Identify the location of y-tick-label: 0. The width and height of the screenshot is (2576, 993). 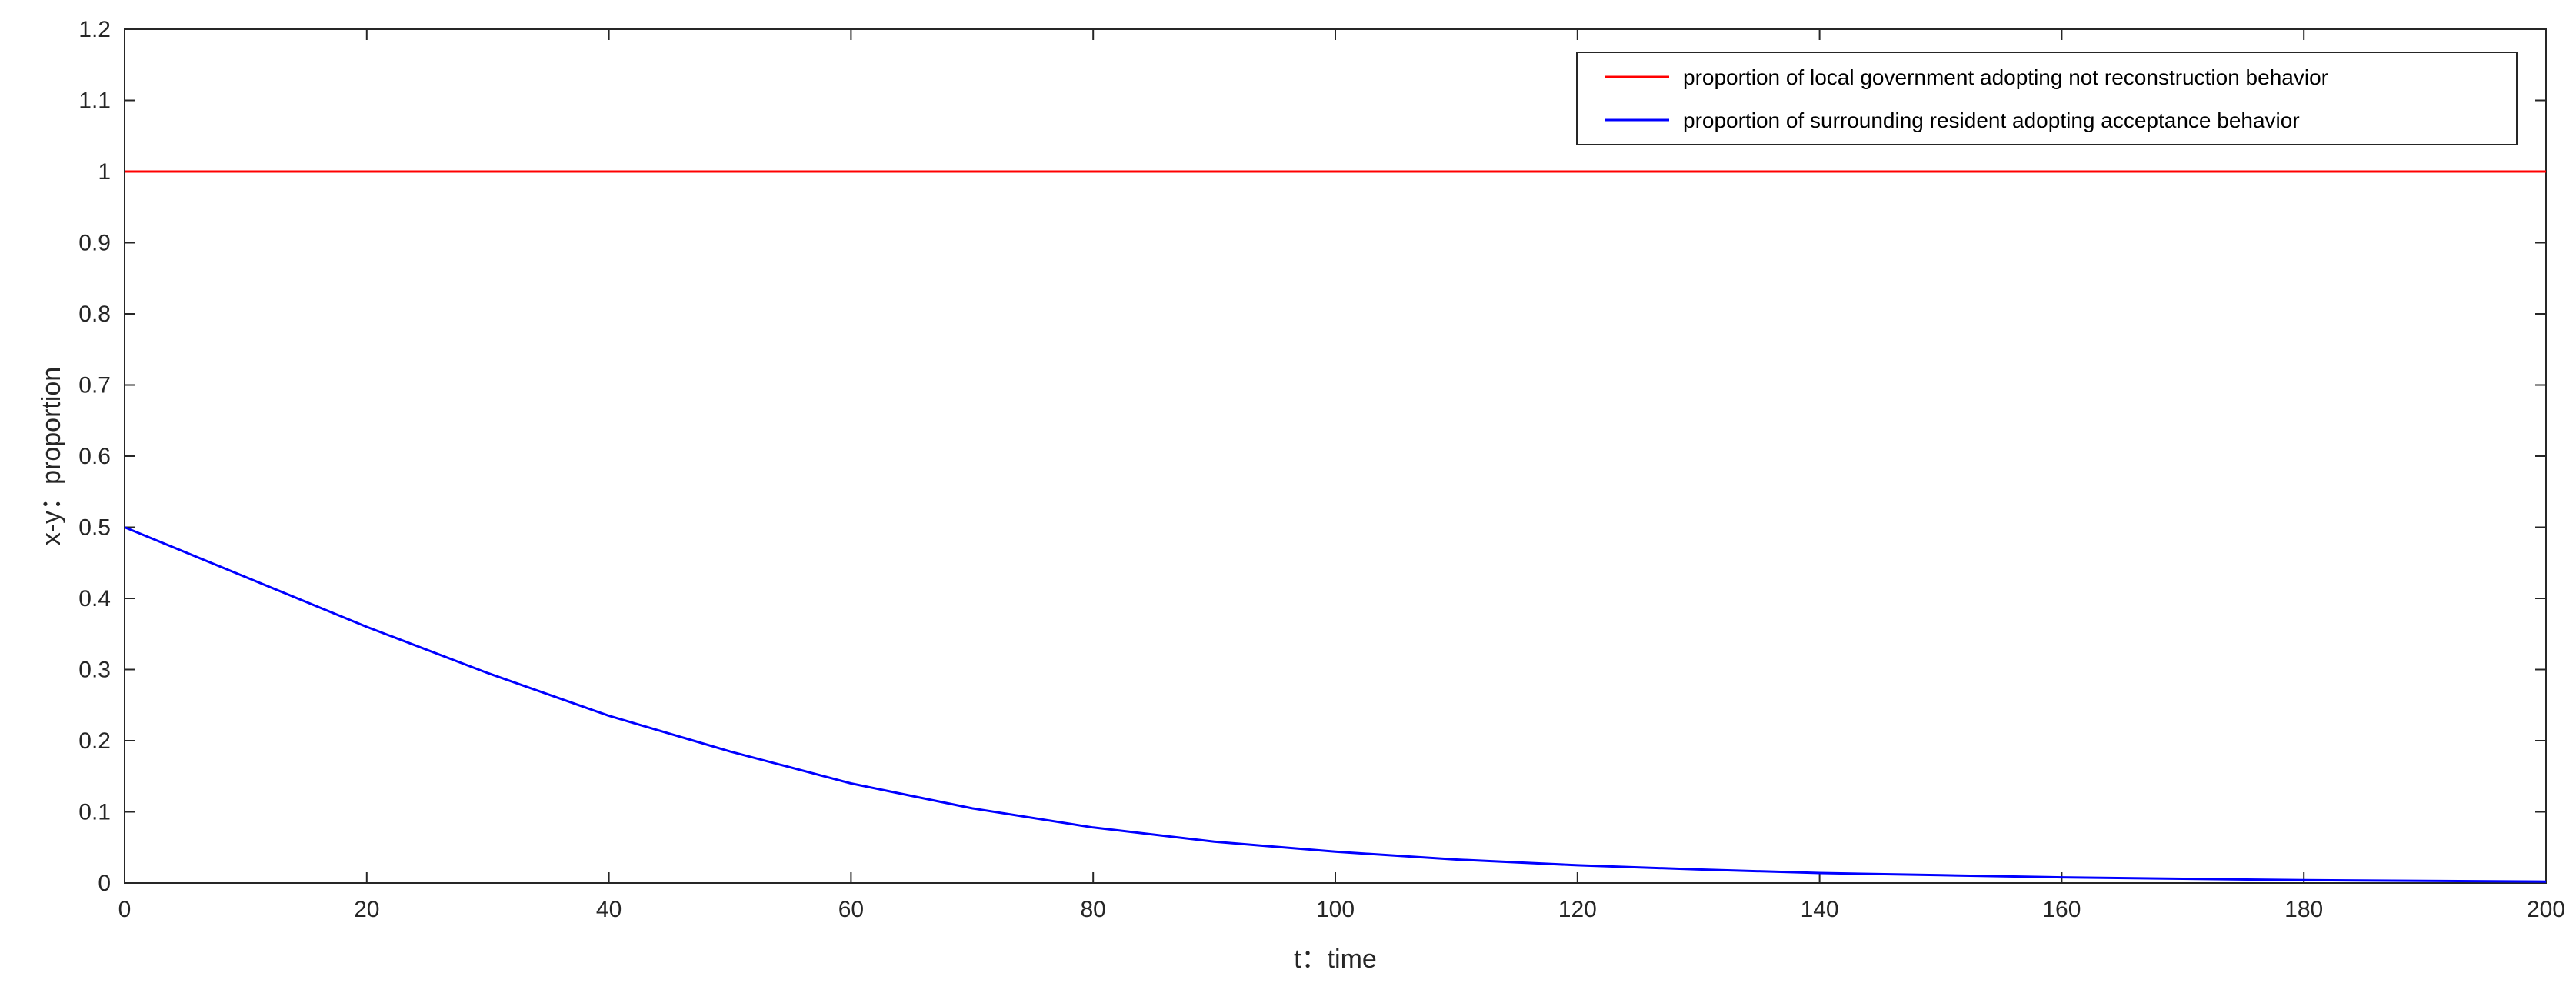
(104, 884).